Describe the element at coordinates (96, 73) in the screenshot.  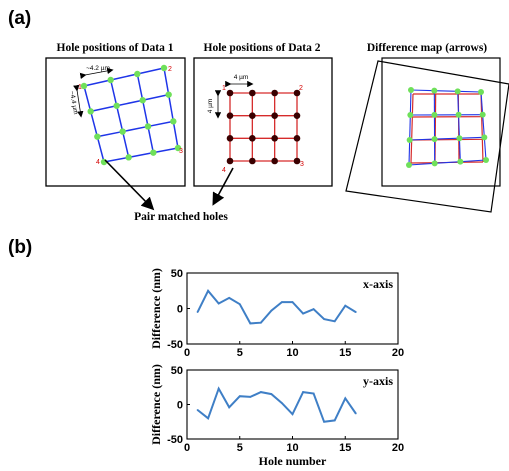
I see `data1-h-spacing-arrow` at that location.